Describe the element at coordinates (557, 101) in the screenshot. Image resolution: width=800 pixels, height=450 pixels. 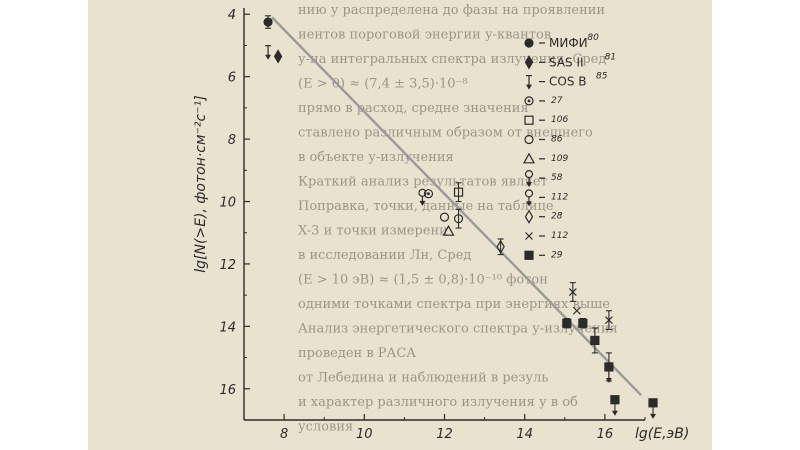
I see `legend-ref: 27` at that location.